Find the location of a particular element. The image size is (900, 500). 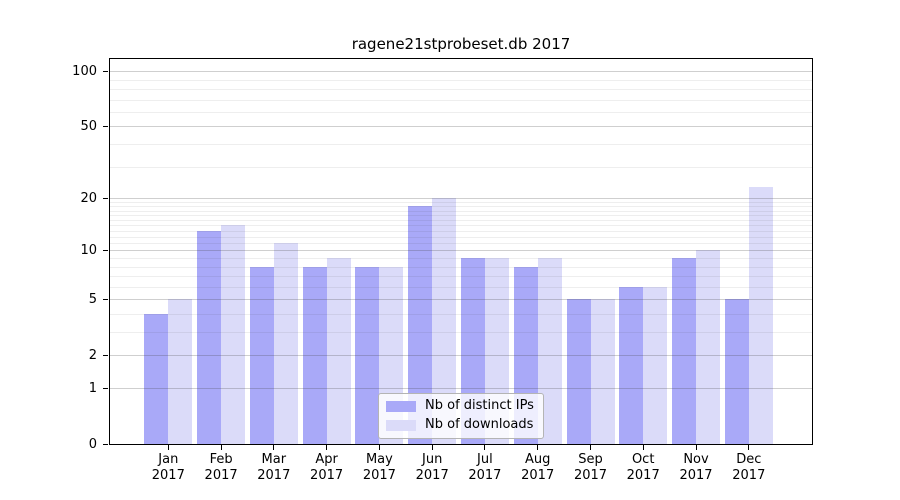

bar-feb-distinct-ips is located at coordinates (209, 337).